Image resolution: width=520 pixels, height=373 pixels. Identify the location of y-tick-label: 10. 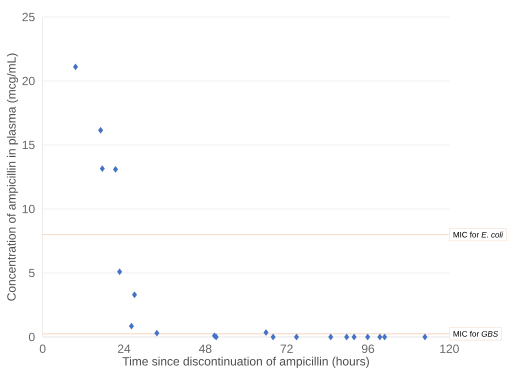
(28, 209).